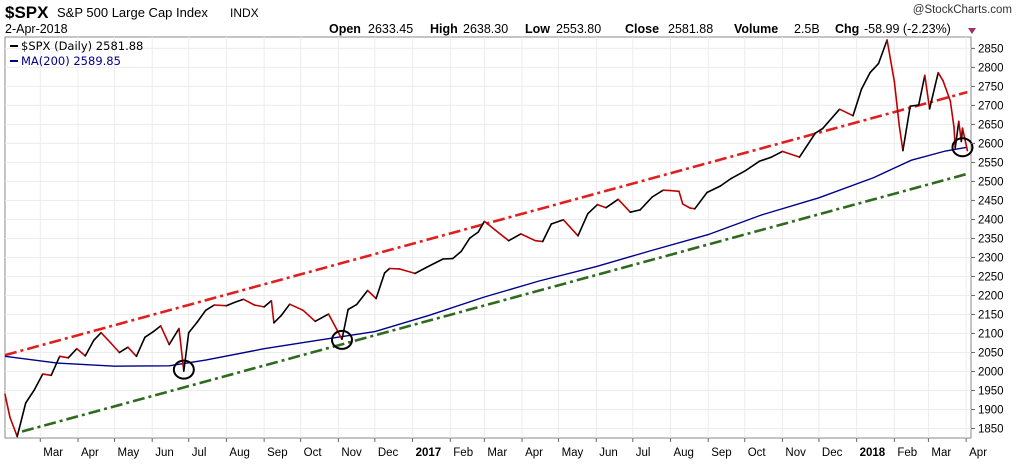 This screenshot has width=1017, height=465. I want to click on legend-ma-label: MA(200) 2589.85, so click(71, 61).